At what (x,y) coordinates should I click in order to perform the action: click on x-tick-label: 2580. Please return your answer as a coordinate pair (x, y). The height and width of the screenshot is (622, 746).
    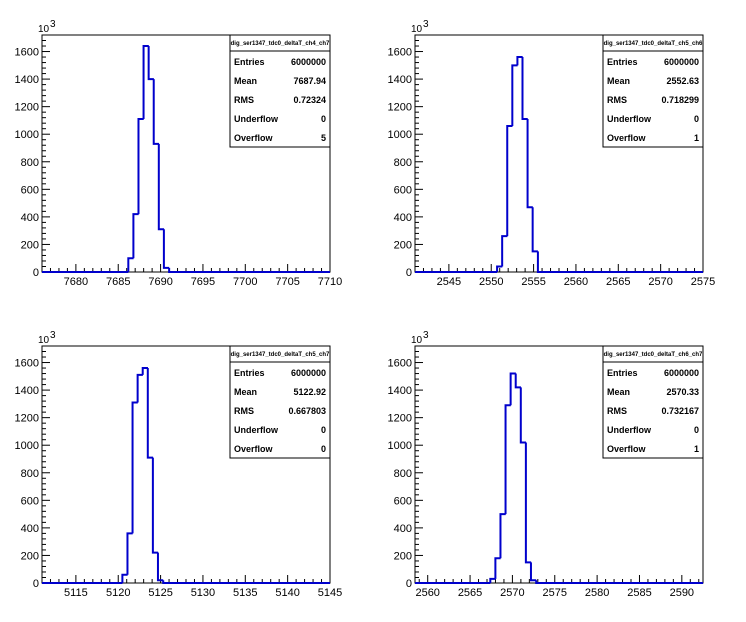
    Looking at the image, I should click on (597, 593).